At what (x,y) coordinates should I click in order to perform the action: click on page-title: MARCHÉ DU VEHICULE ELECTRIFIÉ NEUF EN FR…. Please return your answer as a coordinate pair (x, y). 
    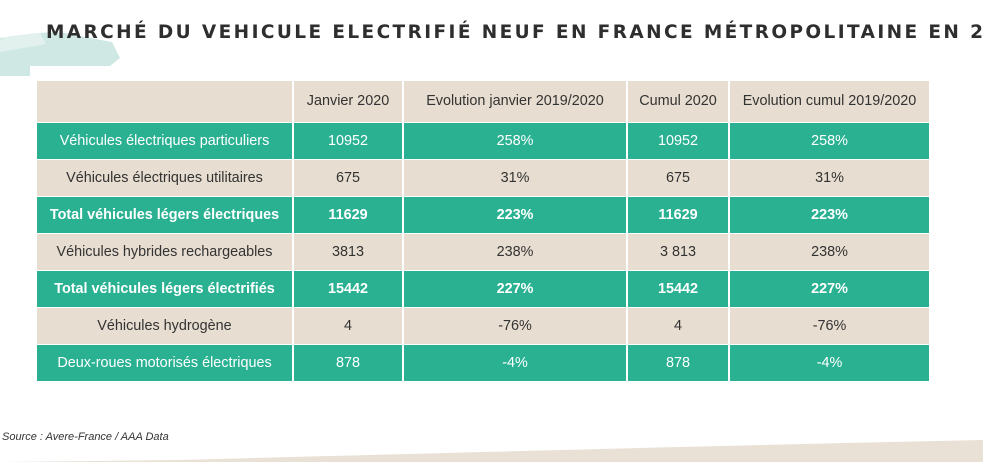
    Looking at the image, I should click on (514, 32).